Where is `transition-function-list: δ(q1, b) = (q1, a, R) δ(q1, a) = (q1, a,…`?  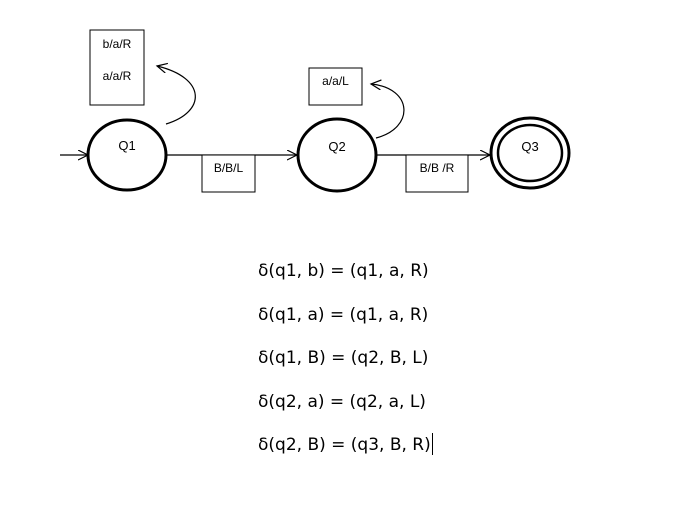
transition-function-list: δ(q1, b) = (q1, a, R) δ(q1, a) = (q1, a,… is located at coordinates (358, 364).